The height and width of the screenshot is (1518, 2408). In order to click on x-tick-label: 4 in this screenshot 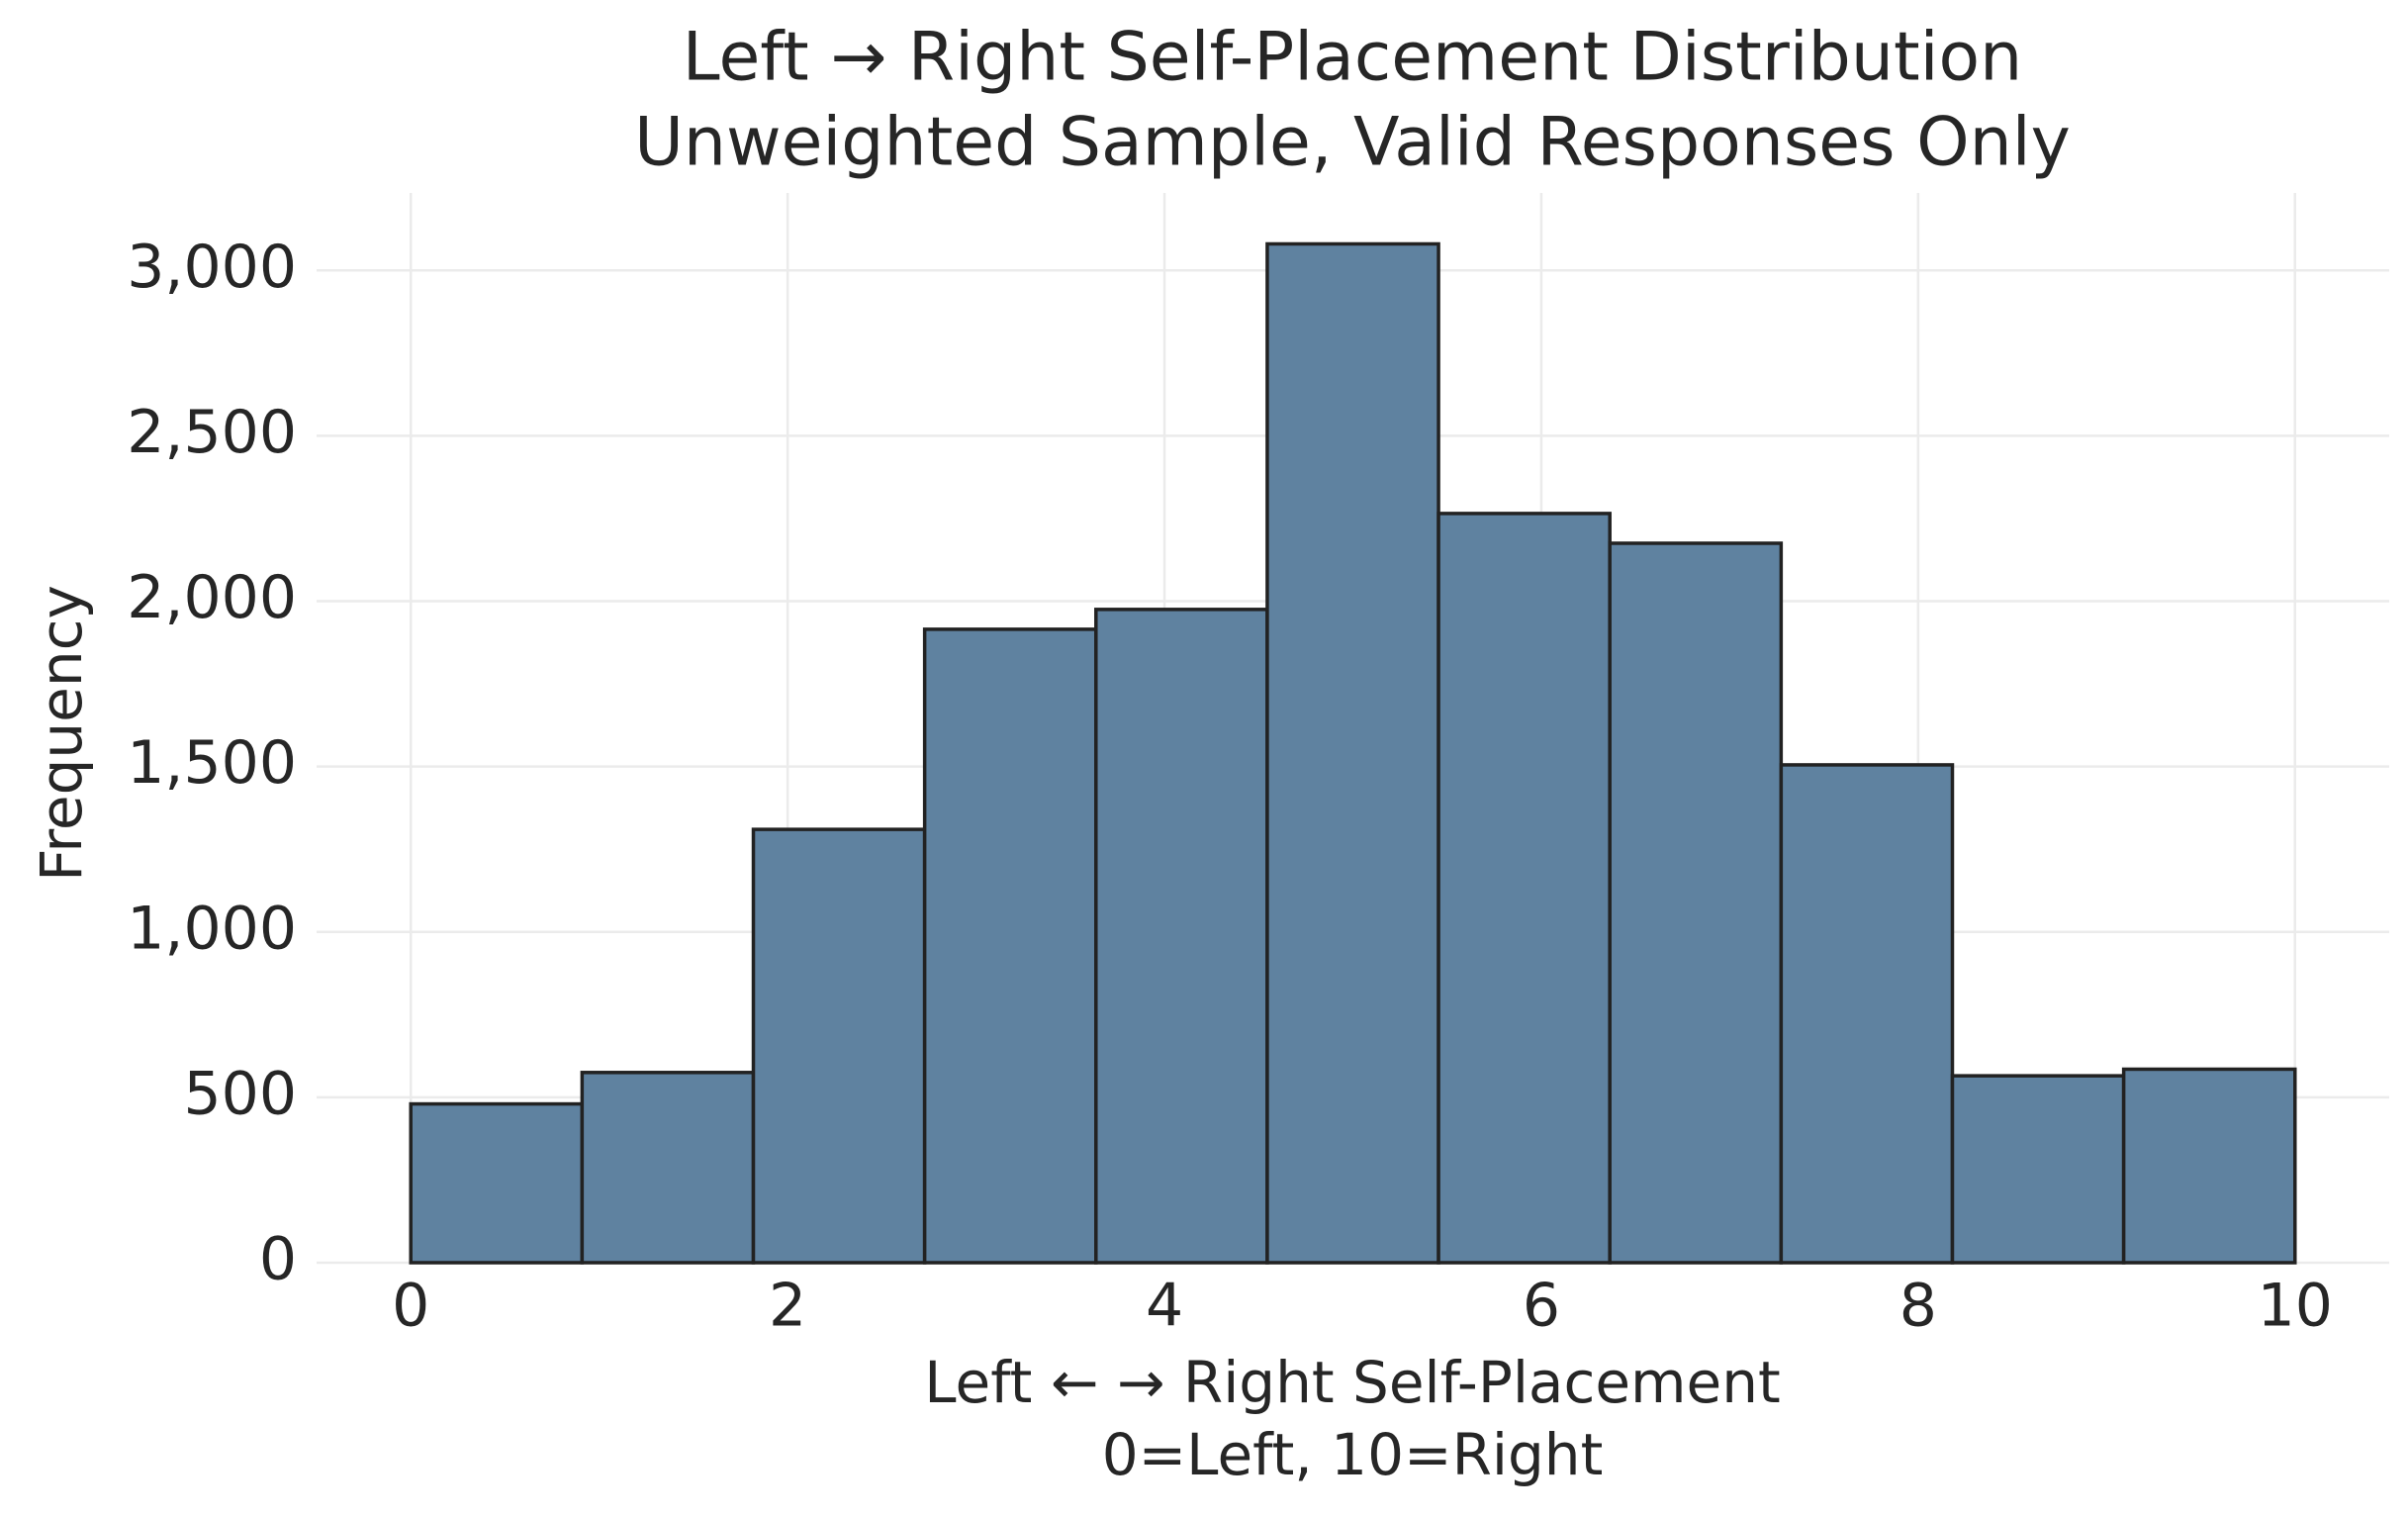, I will do `click(1164, 1307)`.